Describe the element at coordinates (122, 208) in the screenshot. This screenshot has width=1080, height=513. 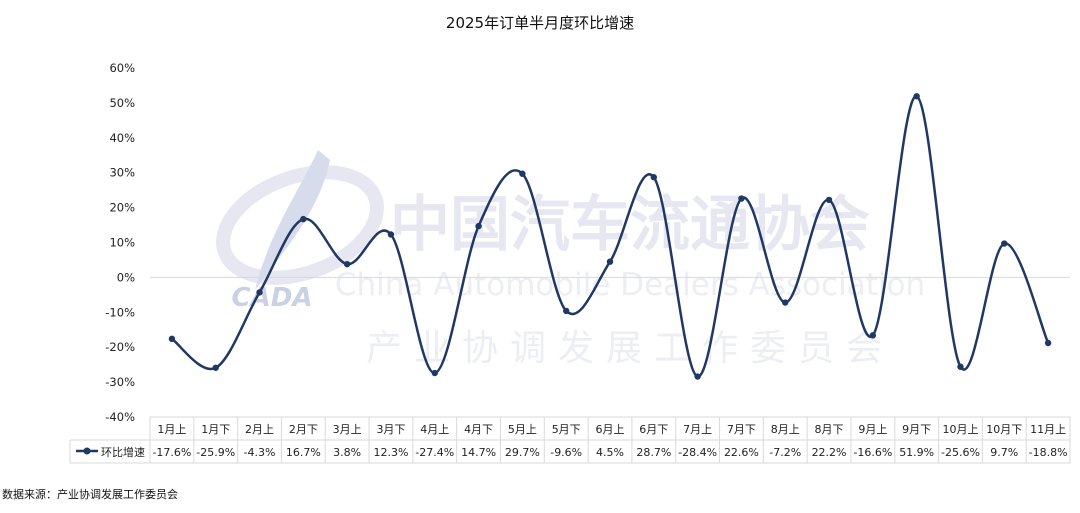
I see `y-tick-label: 20%` at that location.